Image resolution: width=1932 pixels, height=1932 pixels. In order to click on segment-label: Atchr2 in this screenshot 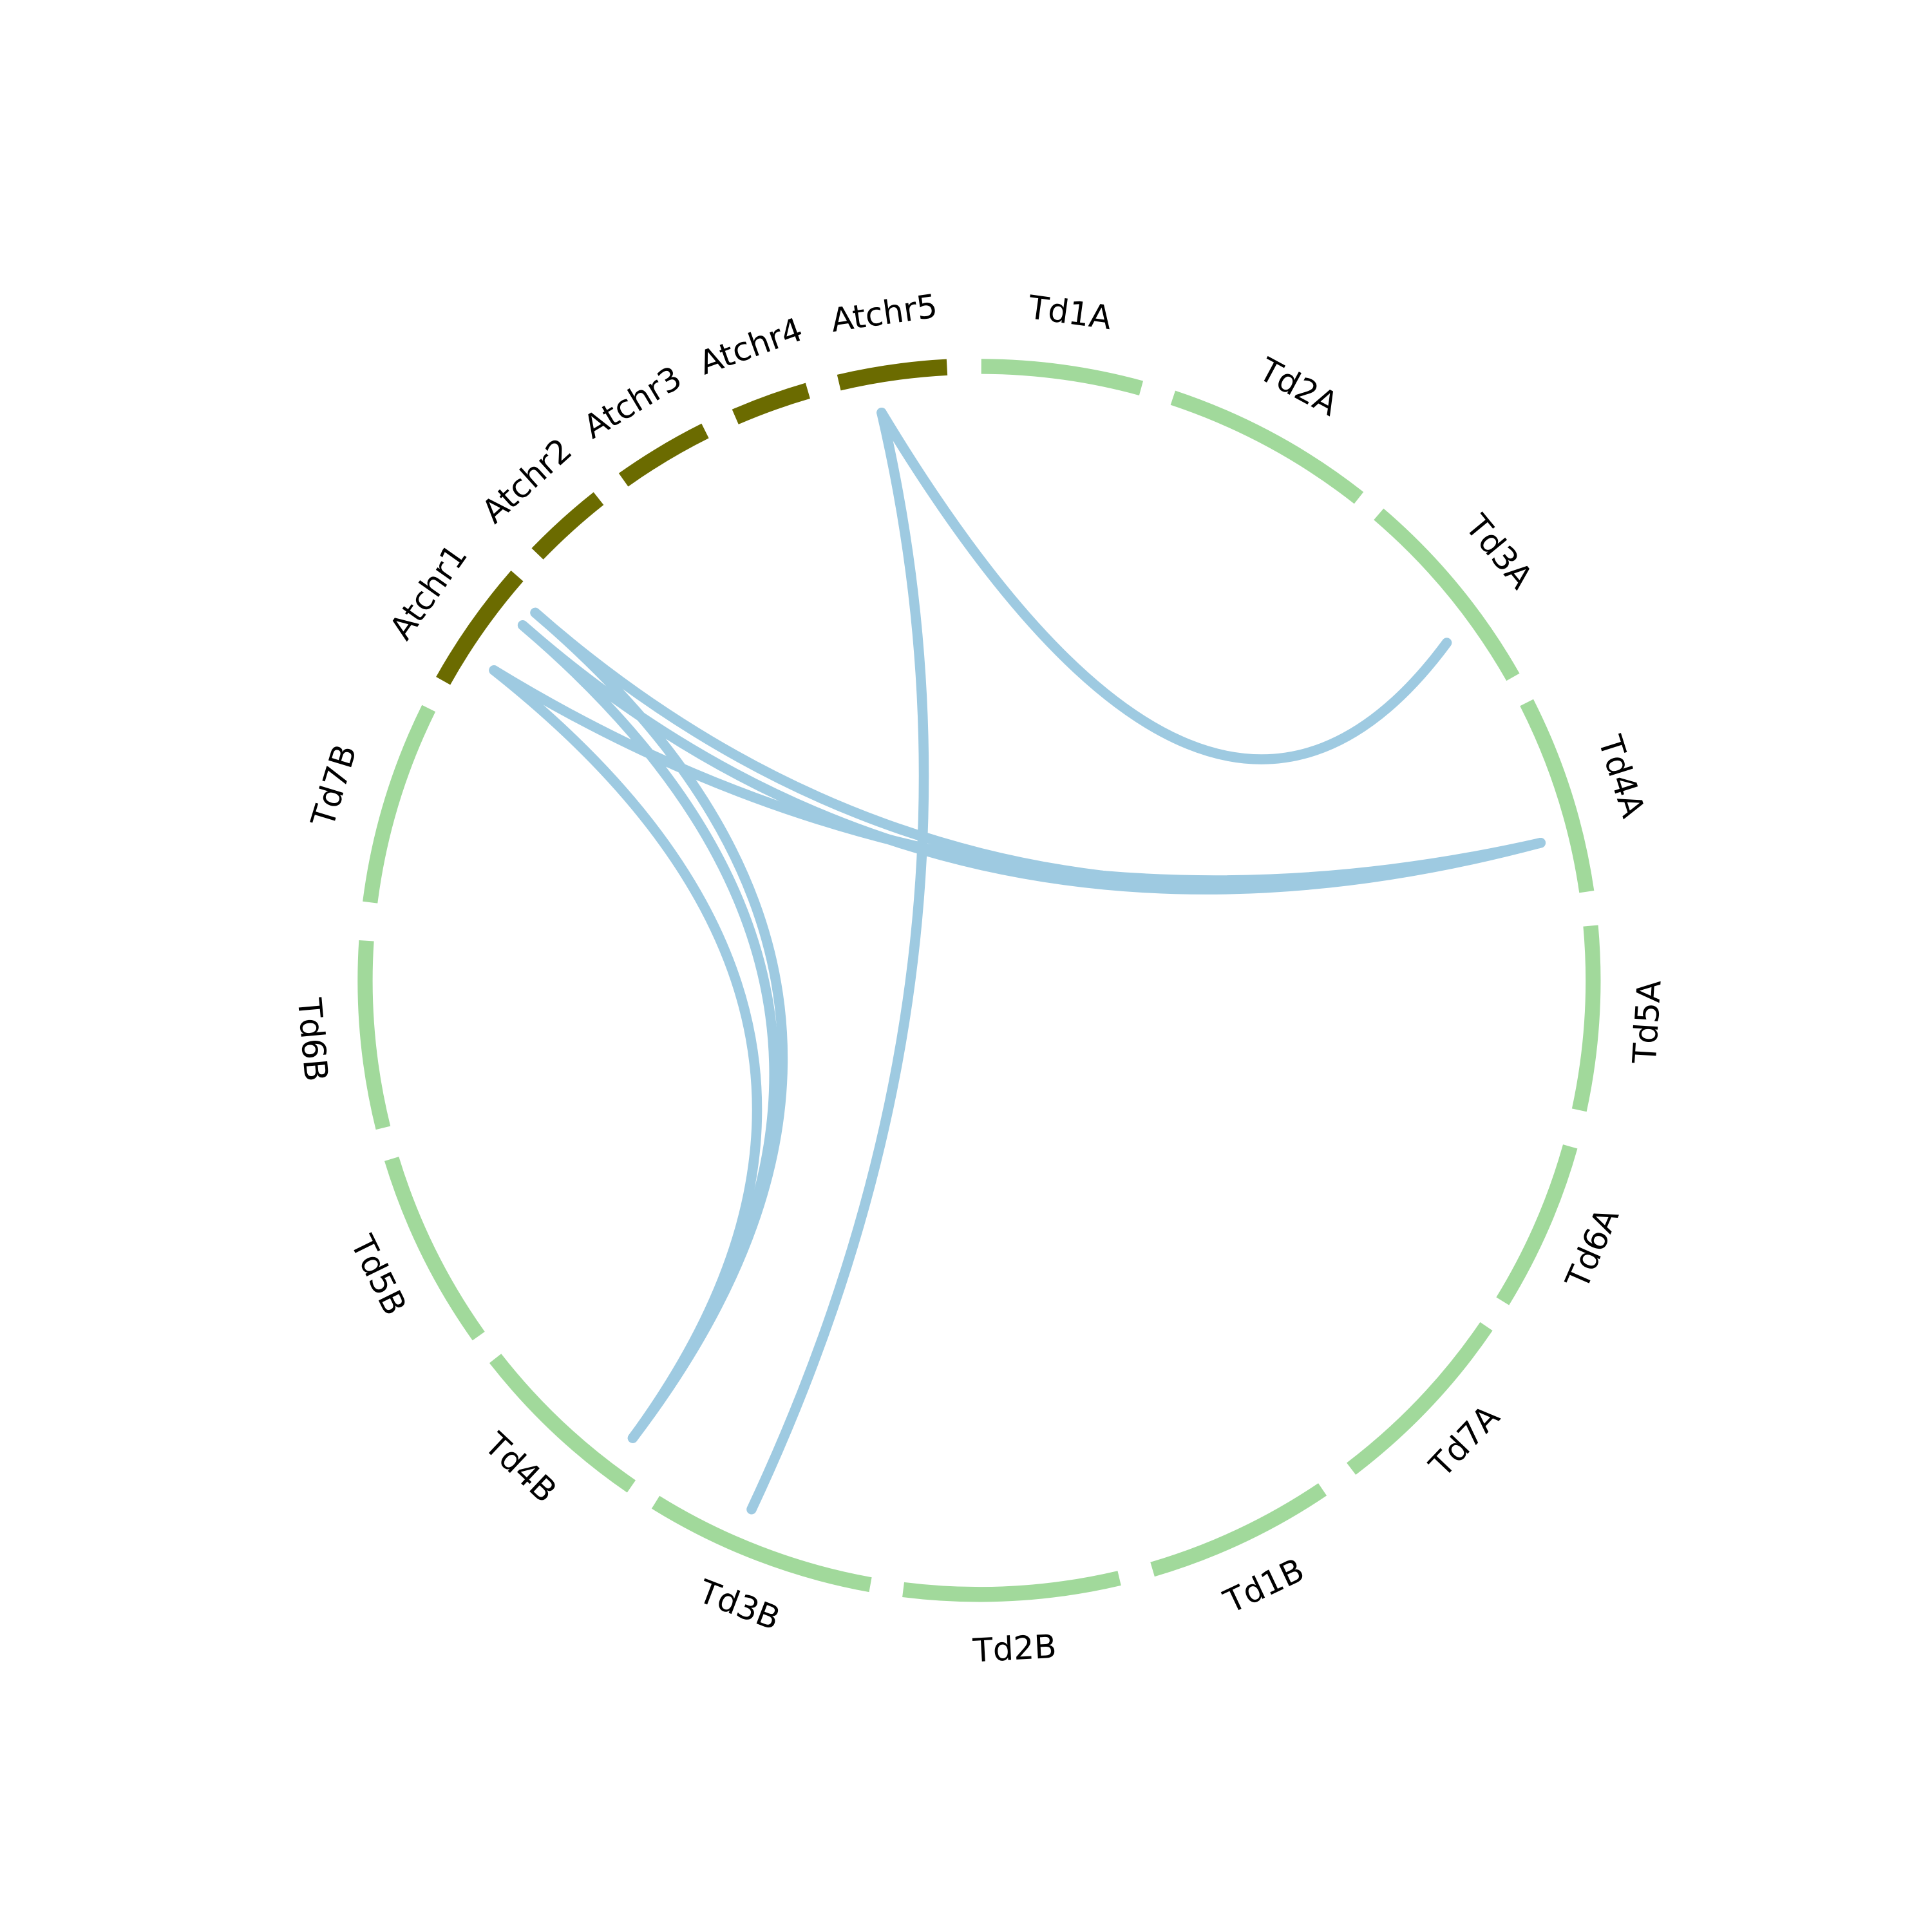, I will do `click(527, 481)`.